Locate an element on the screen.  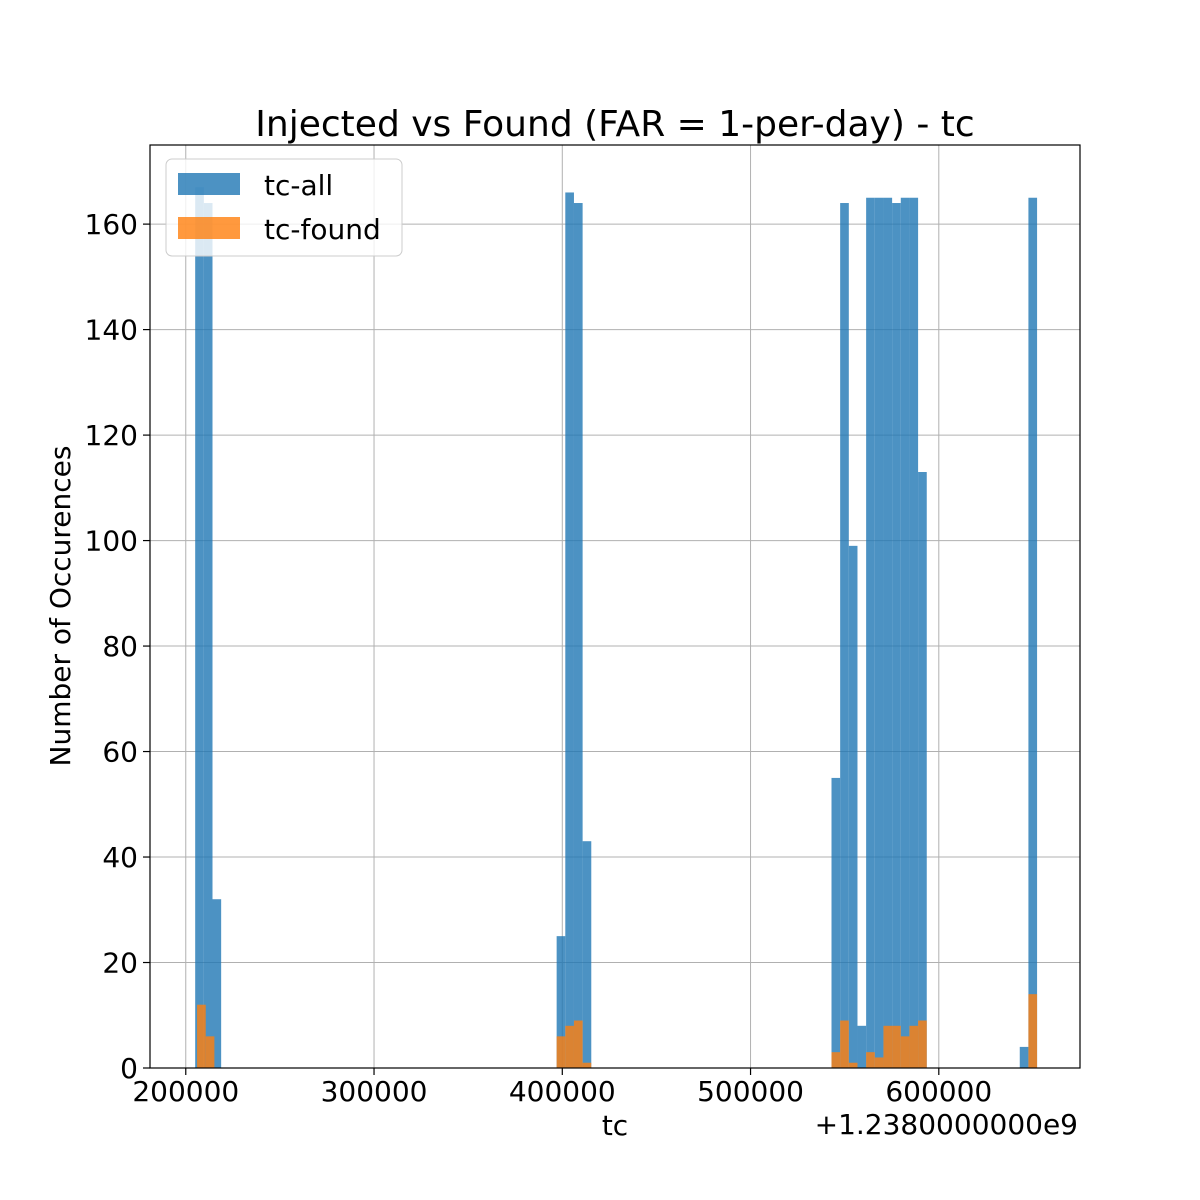
legend-swatch-tc-all is located at coordinates (209, 184).